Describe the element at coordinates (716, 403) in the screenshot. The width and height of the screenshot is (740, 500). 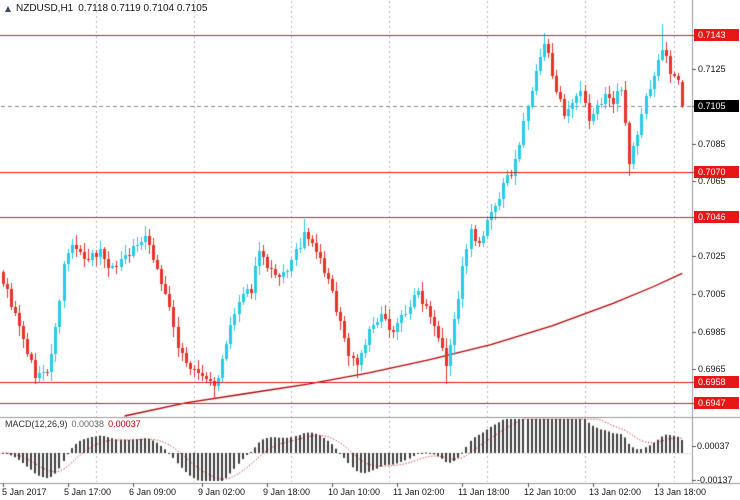
I see `price-level-badge: 0.6947` at that location.